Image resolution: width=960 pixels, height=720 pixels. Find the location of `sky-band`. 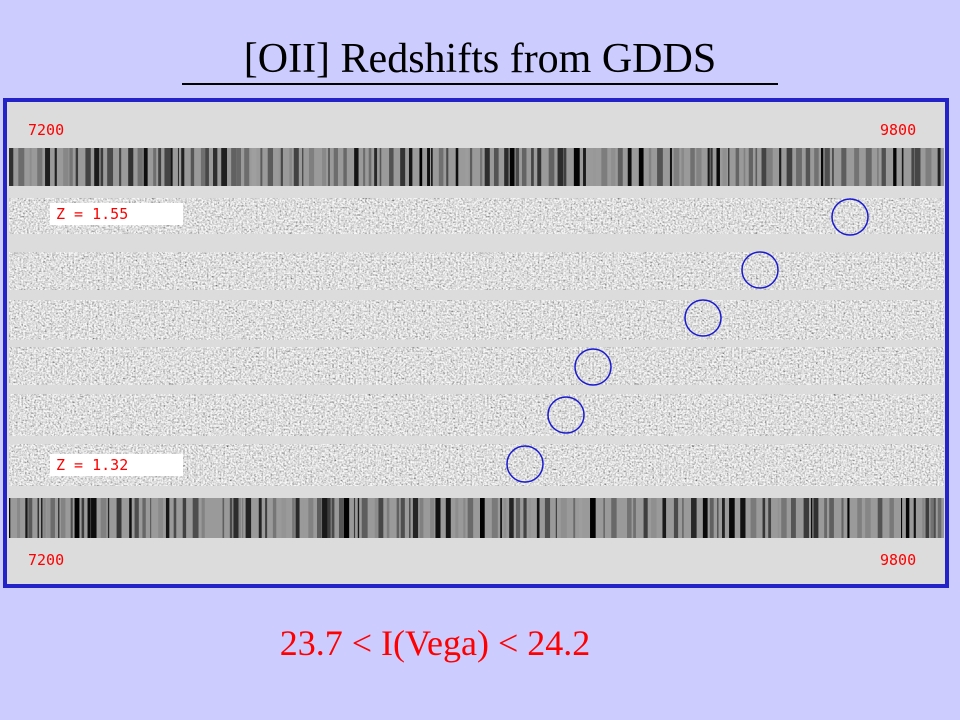

sky-band is located at coordinates (476, 167).